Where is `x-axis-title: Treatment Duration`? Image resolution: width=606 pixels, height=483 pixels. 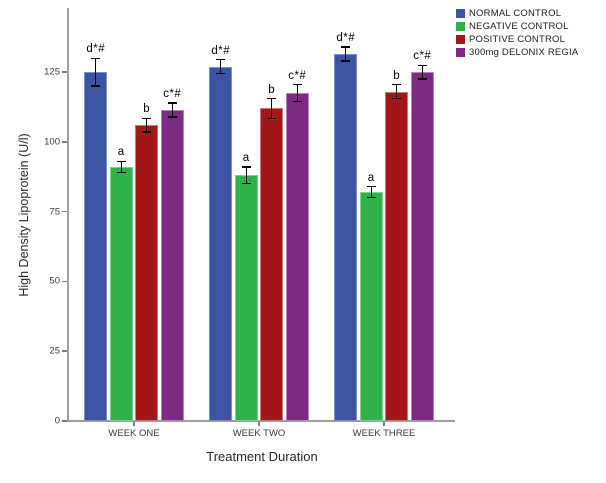
x-axis-title: Treatment Duration is located at coordinates (262, 456).